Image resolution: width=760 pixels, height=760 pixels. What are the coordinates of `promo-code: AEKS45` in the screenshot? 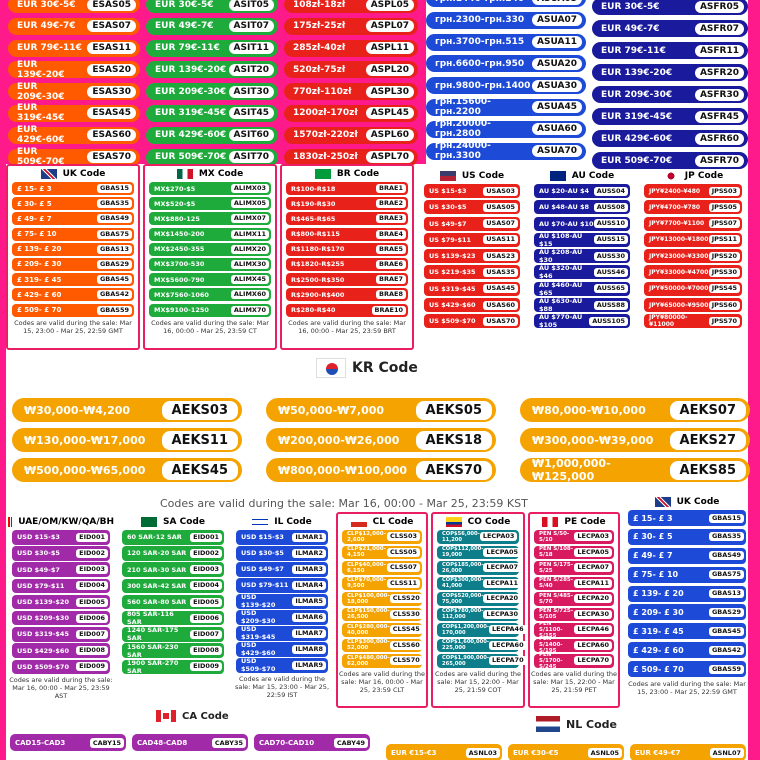 It's located at (199, 470).